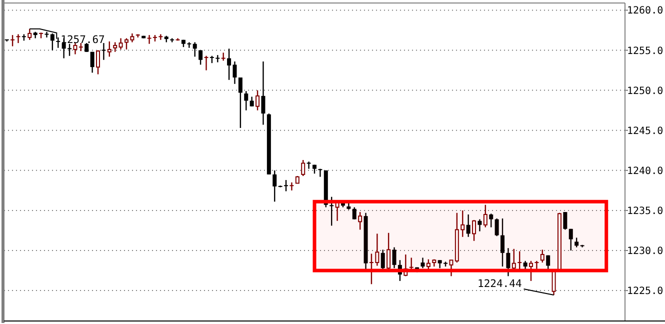 This screenshot has height=324, width=665. What do you see at coordinates (645, 131) in the screenshot?
I see `y-tick-label: 1245.0` at bounding box center [645, 131].